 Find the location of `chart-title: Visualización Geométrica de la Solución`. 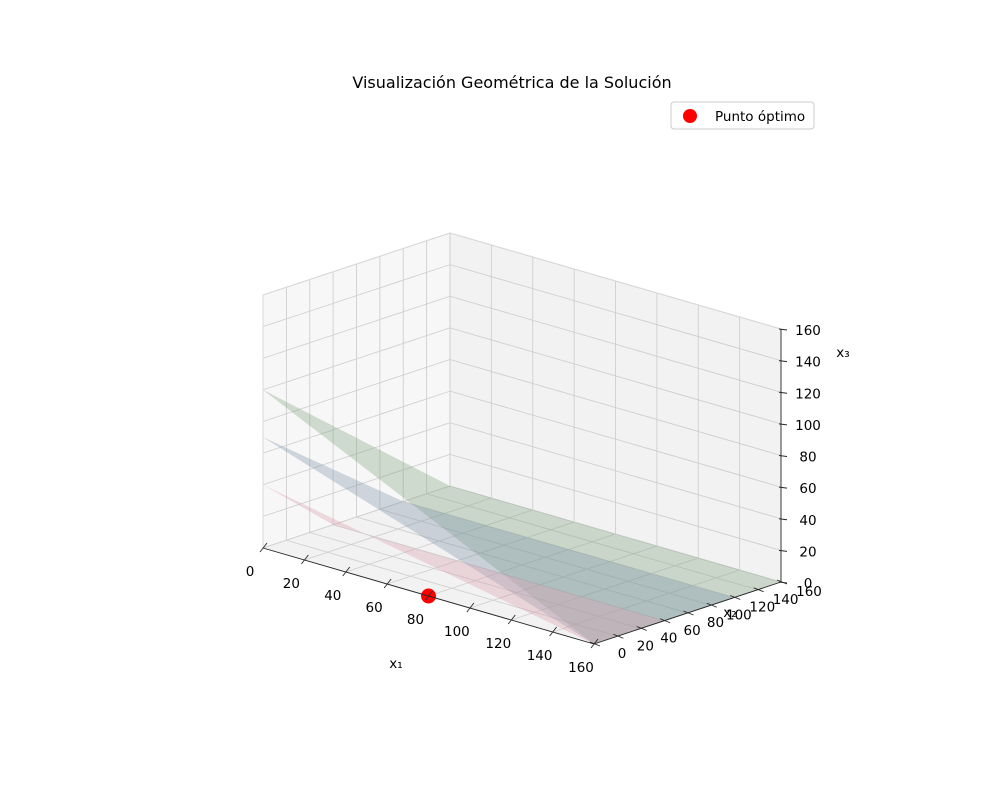

chart-title: Visualización Geométrica de la Solución is located at coordinates (511, 82).